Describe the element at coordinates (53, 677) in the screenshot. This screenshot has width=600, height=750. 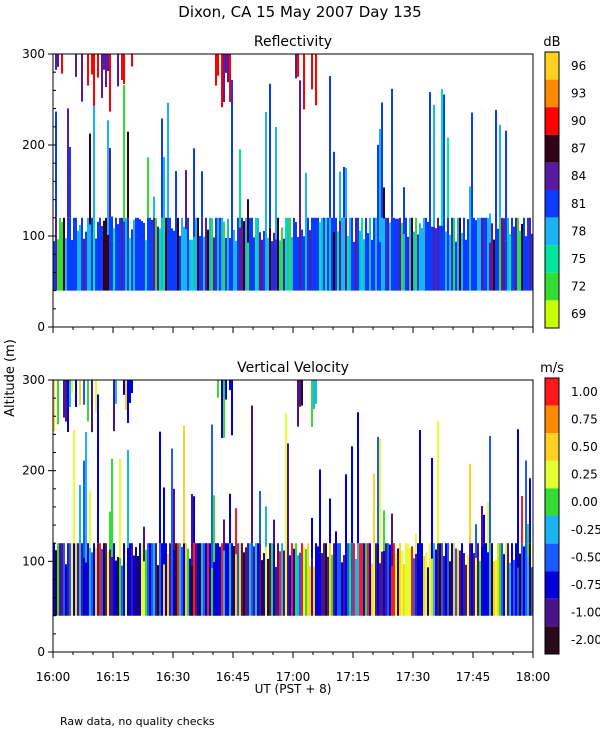
I see `x-tick-label: 16:00` at that location.